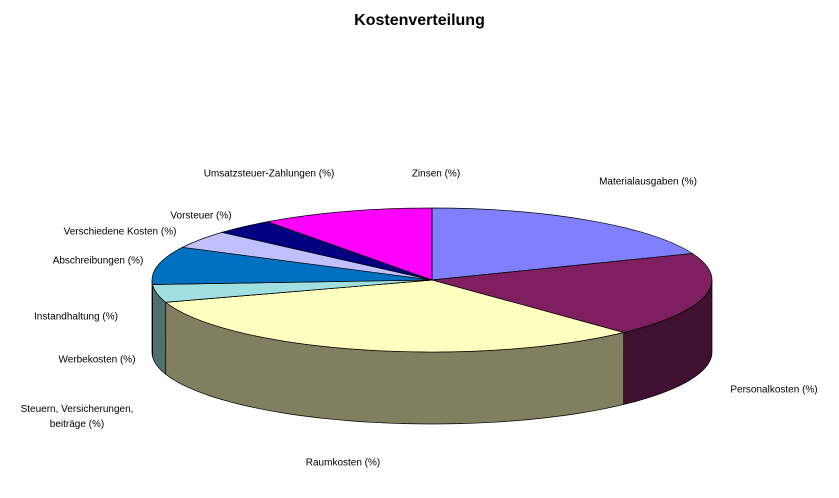  I want to click on slice-label: Zinsen (%), so click(436, 174).